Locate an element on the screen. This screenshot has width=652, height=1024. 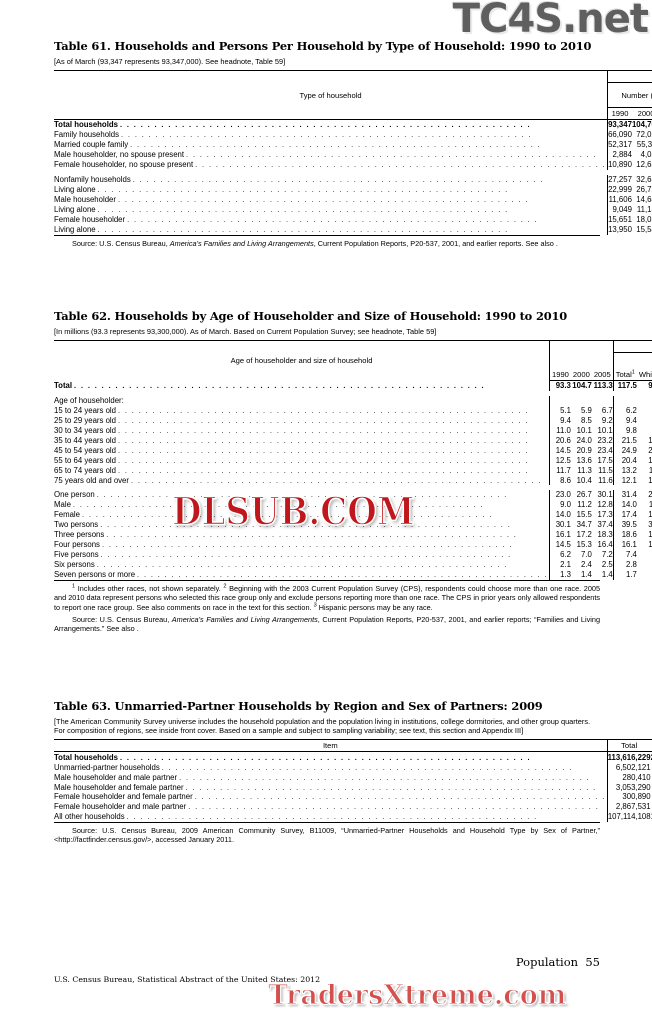
table-cell: 3,053,290 is located at coordinates (628, 787).